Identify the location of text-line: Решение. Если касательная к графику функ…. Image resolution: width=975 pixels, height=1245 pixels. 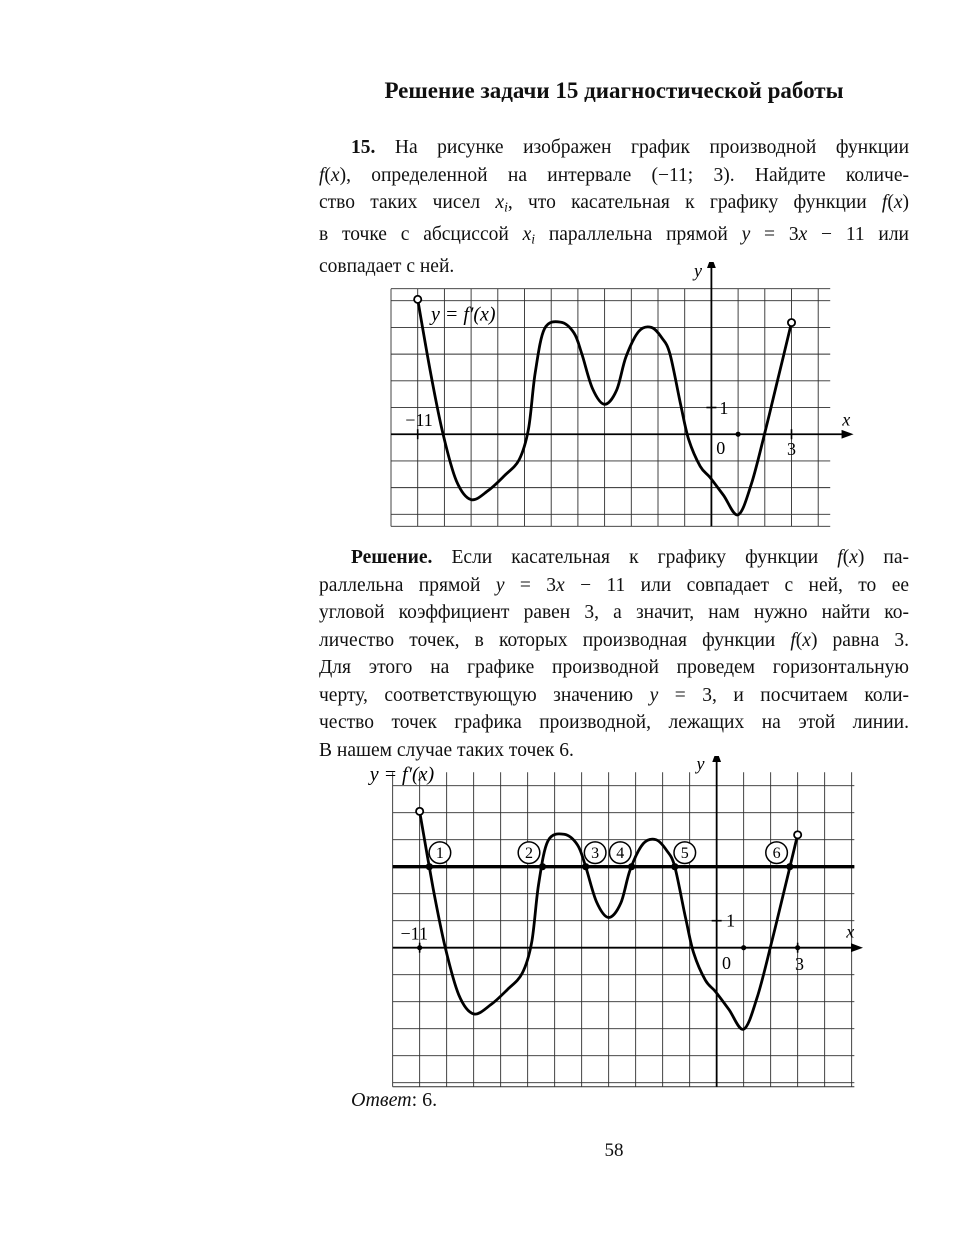
(614, 558).